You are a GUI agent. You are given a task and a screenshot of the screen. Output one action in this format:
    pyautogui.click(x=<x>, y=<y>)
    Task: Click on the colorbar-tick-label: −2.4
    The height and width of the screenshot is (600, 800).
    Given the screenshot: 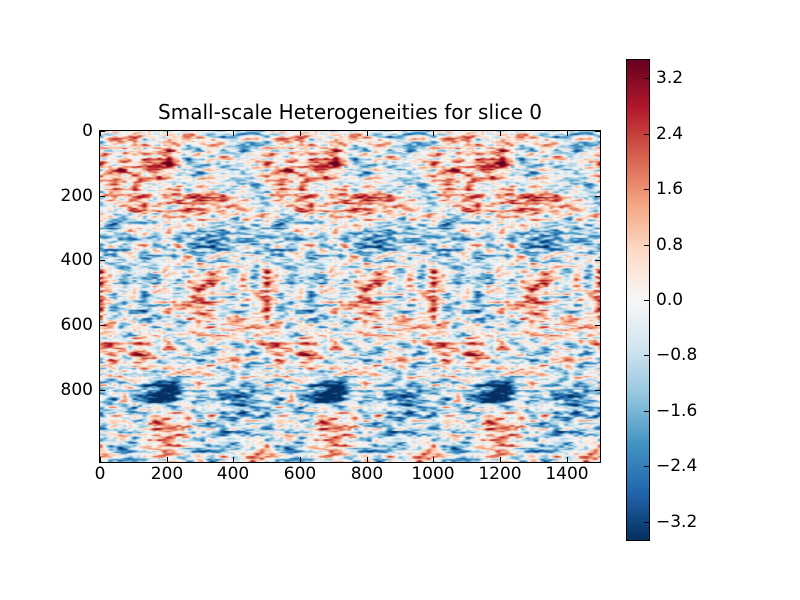 What is the action you would take?
    pyautogui.click(x=677, y=466)
    